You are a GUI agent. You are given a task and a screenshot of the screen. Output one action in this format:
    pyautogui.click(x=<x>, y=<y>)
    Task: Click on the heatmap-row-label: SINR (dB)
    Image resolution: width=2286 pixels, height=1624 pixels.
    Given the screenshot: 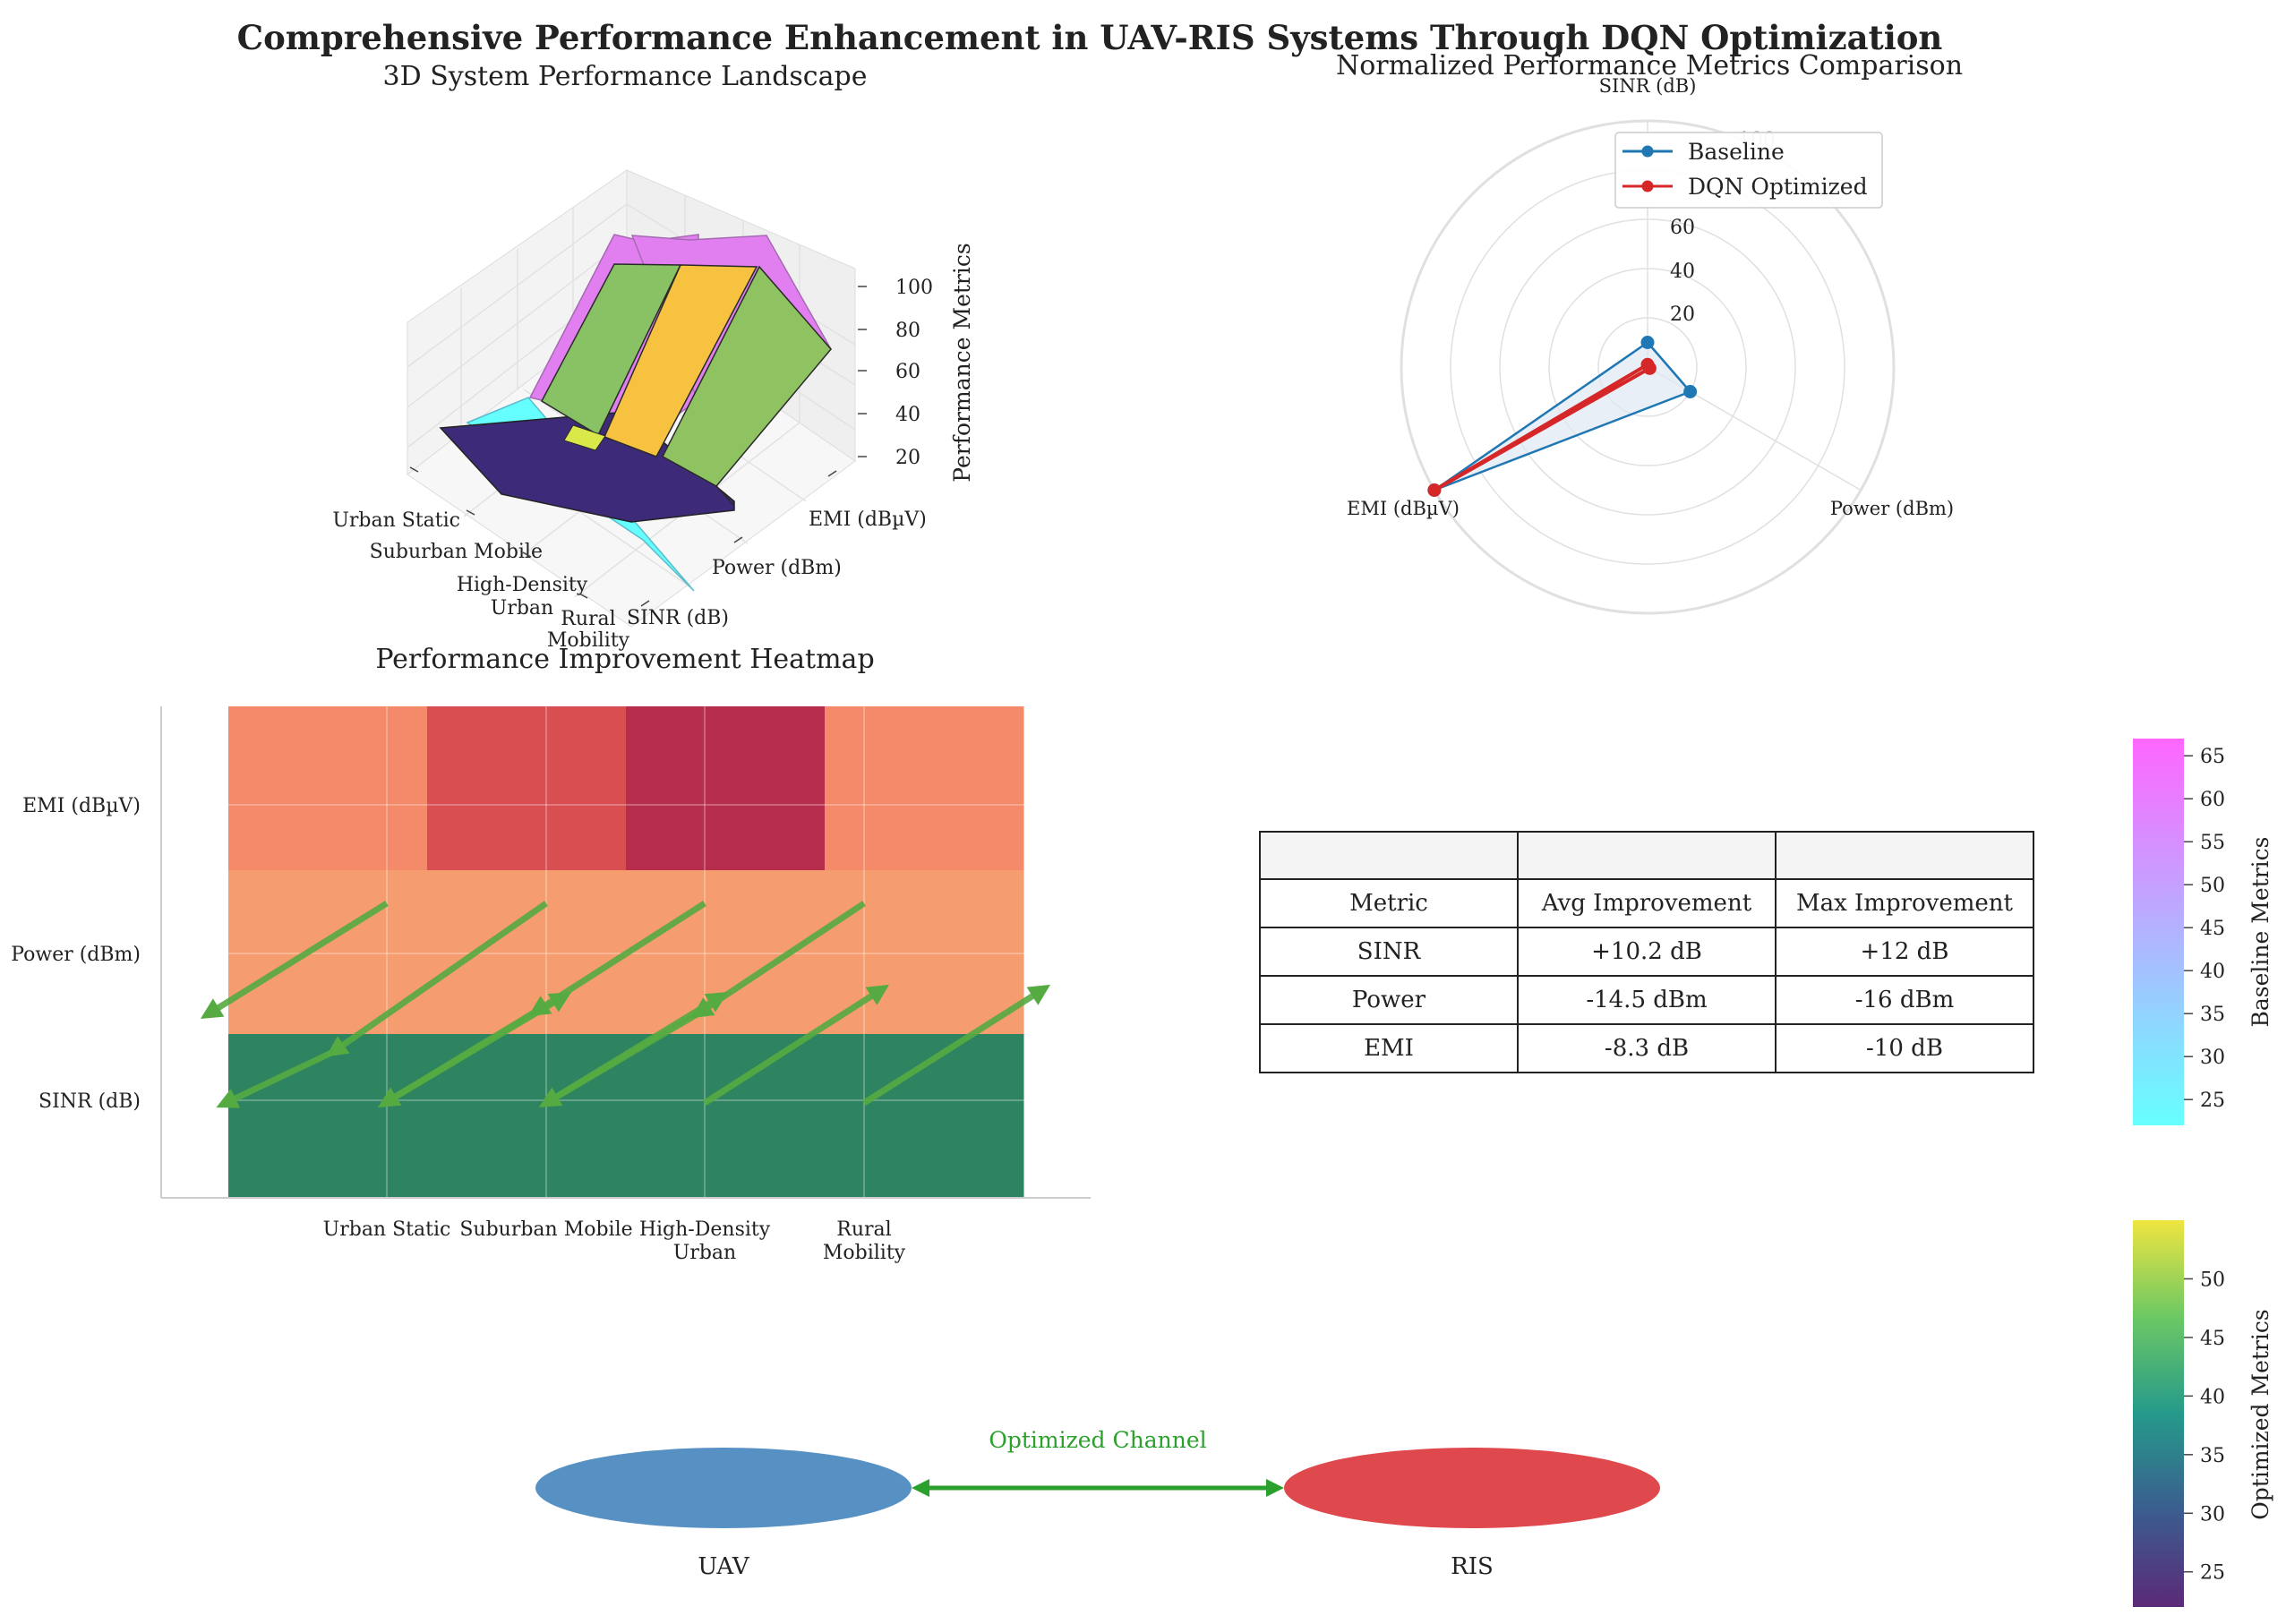 What is the action you would take?
    pyautogui.click(x=90, y=1101)
    